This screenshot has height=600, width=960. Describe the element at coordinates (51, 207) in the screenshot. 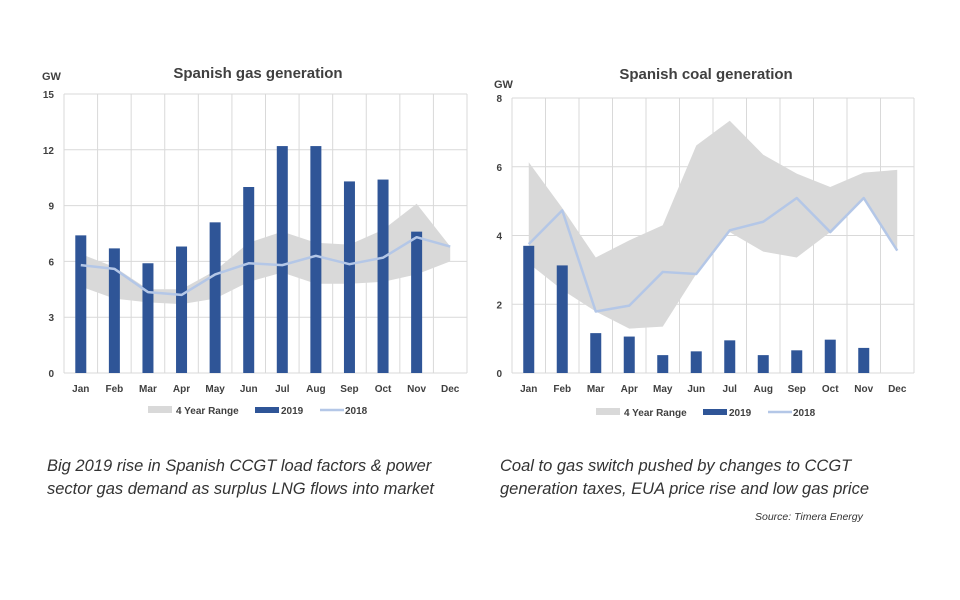

I see `y-tick-label: 9` at that location.